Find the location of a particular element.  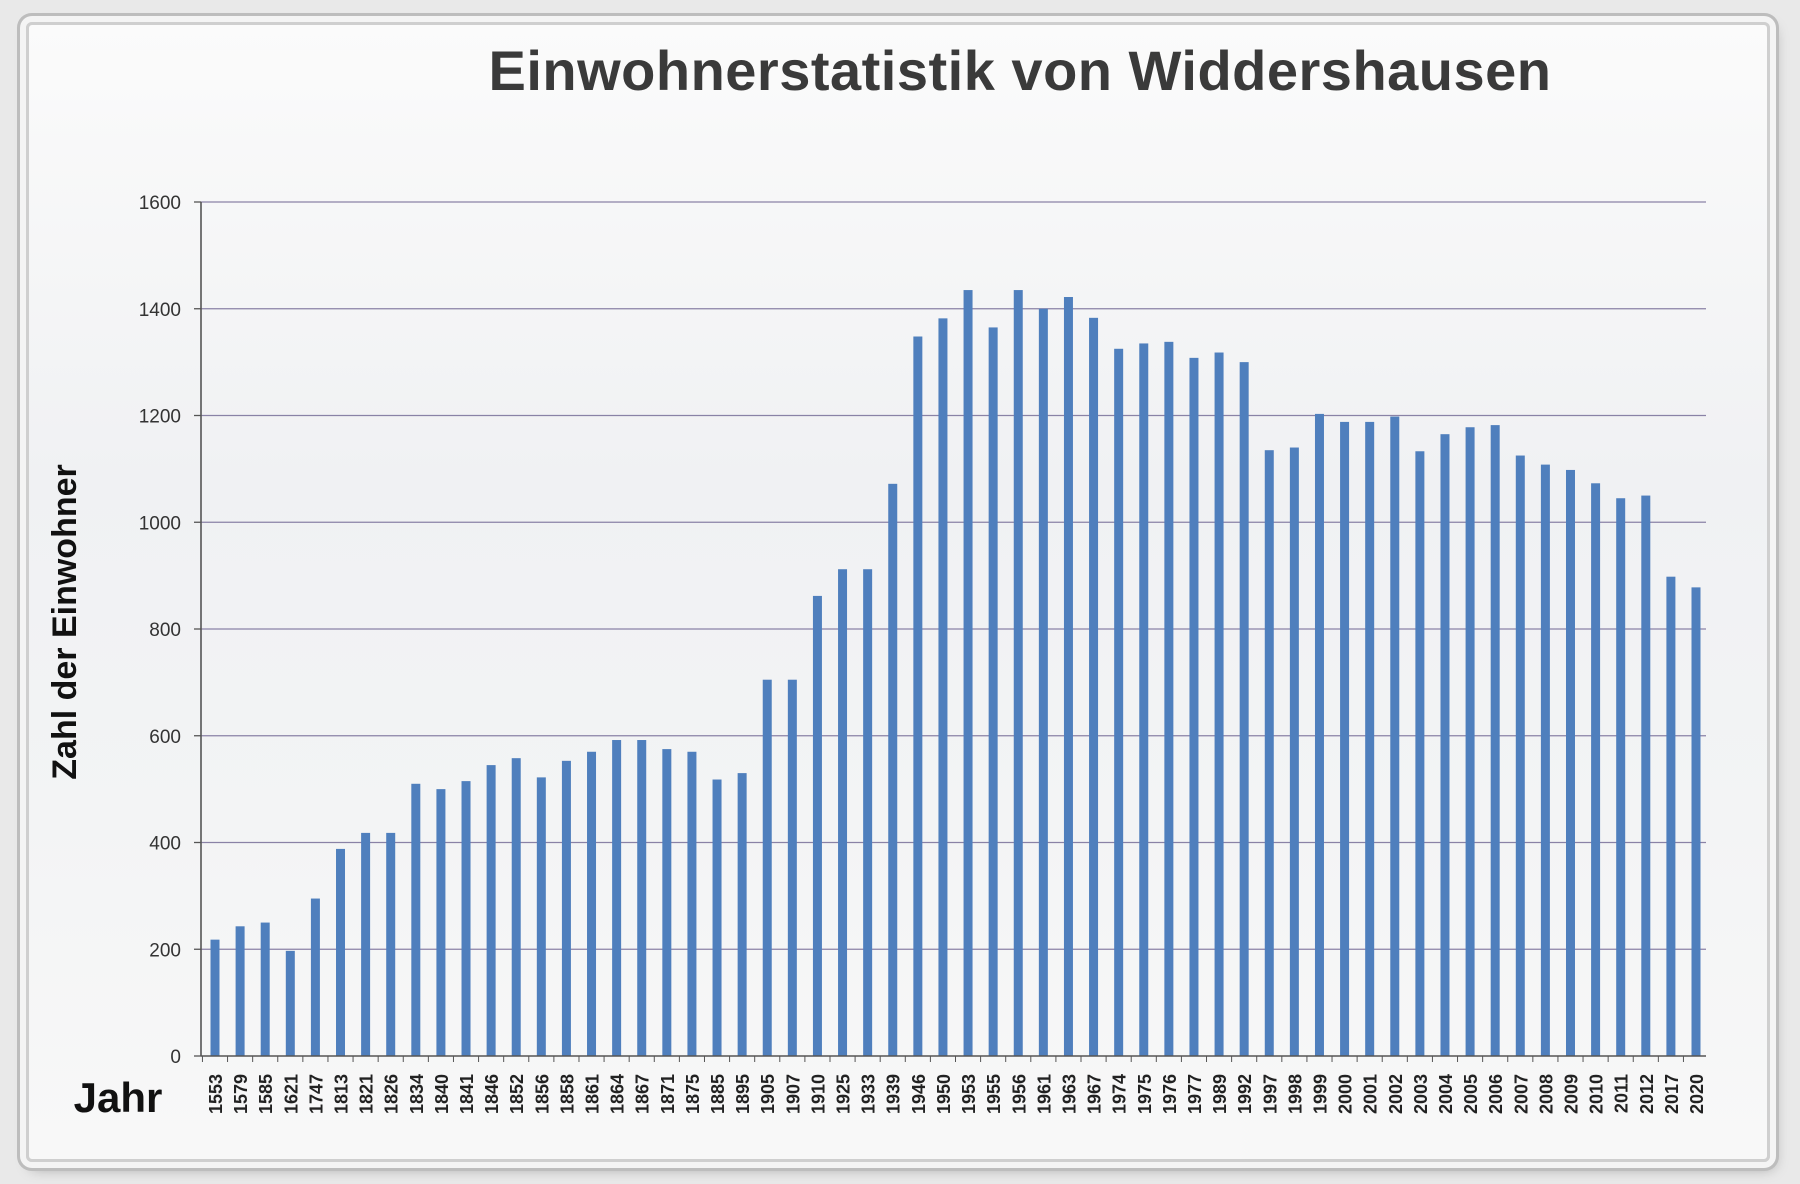

x-tick-label: 2008 is located at coordinates (1546, 1094).